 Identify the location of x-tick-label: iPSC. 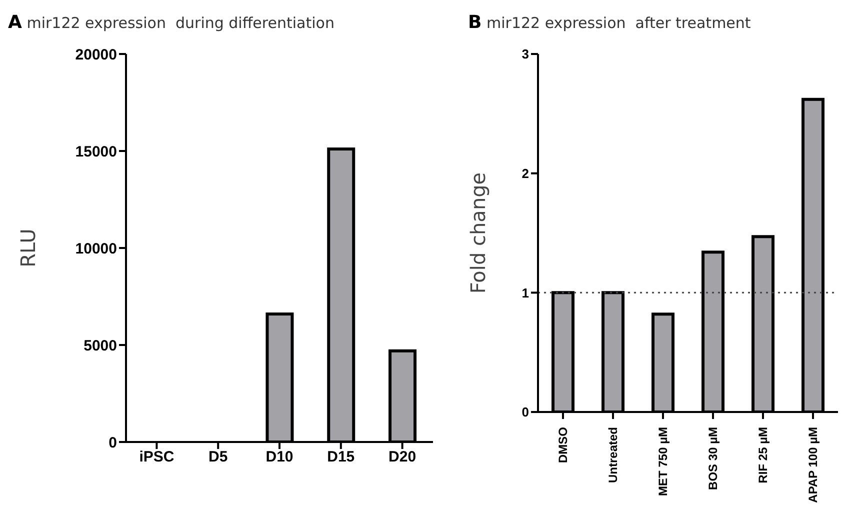
(156, 457).